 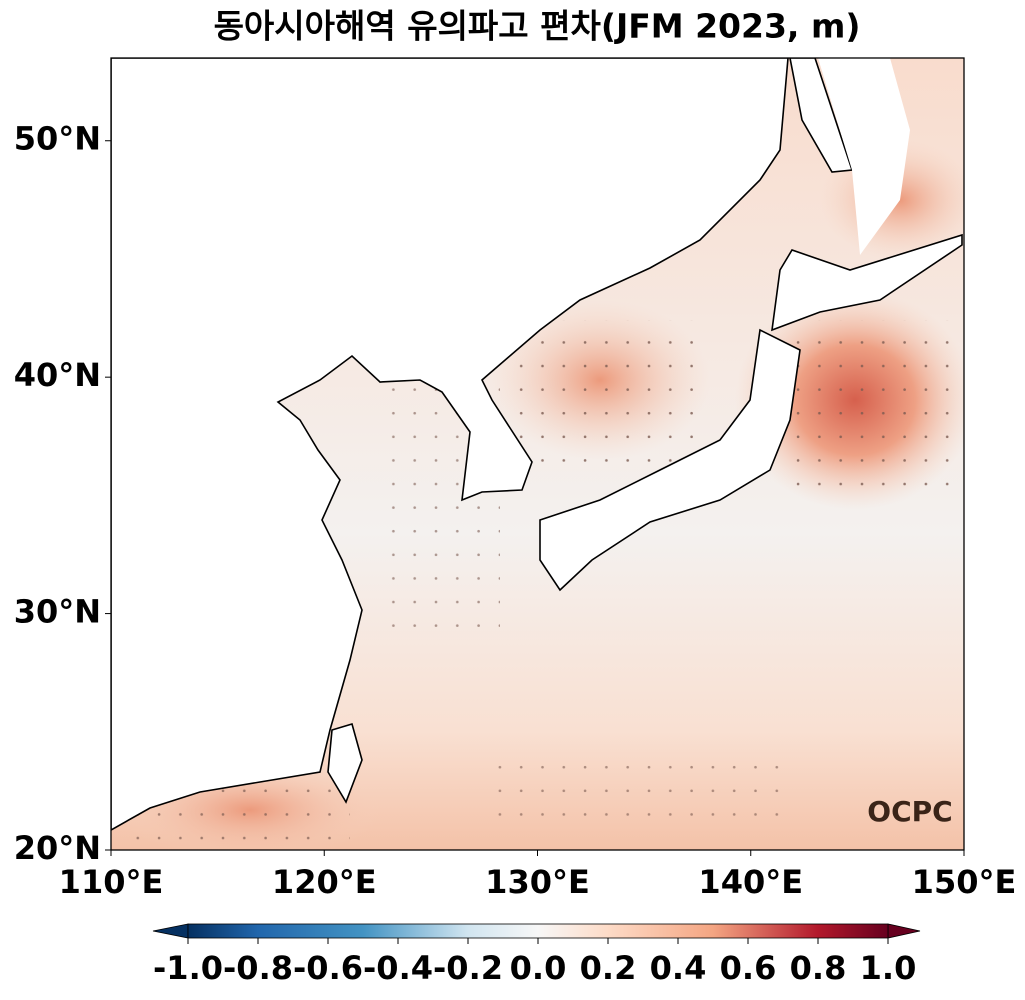 What do you see at coordinates (748, 968) in the screenshot?
I see `colorbar-tick-label: 0.6` at bounding box center [748, 968].